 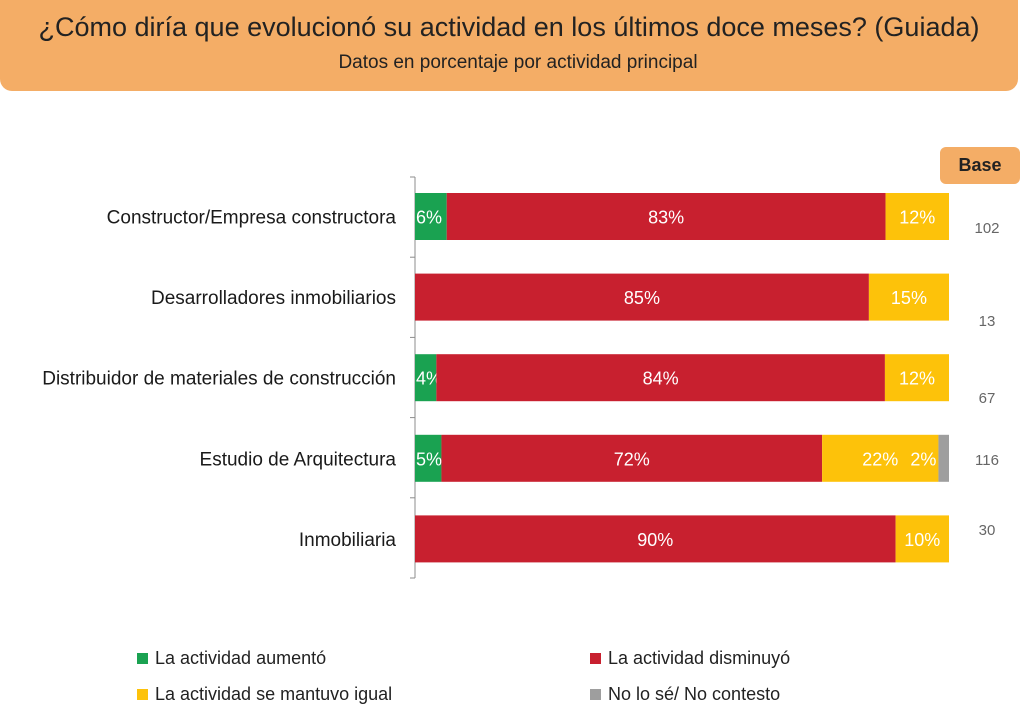 What do you see at coordinates (694, 694) in the screenshot?
I see `legend-label-nosabe: No lo sé/ No contesto` at bounding box center [694, 694].